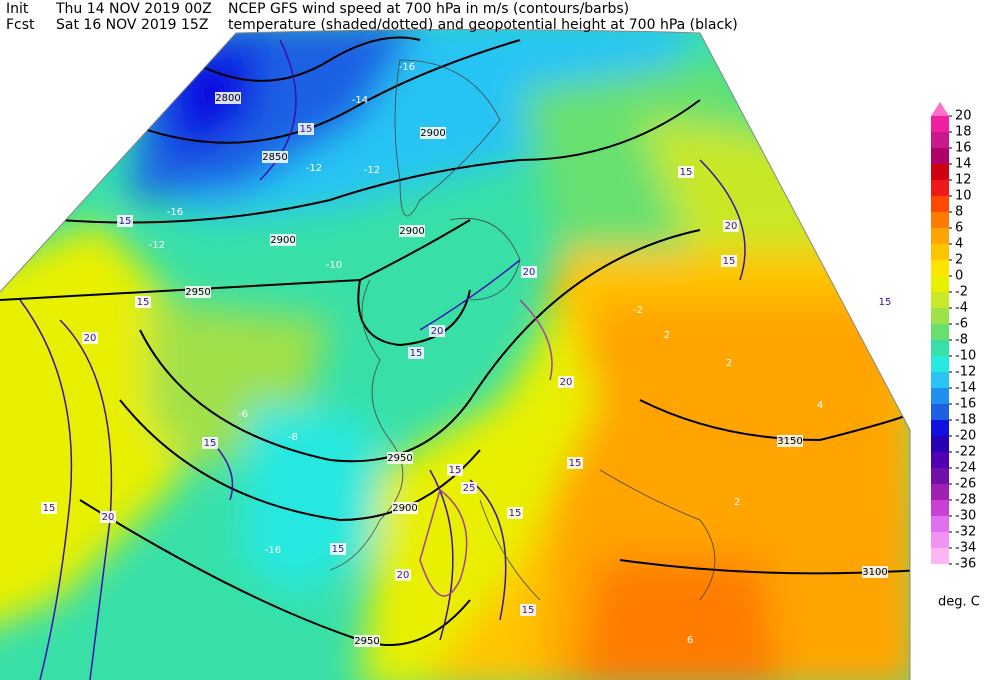  Describe the element at coordinates (959, 228) in the screenshot. I see `colorbar-label: 6` at that location.